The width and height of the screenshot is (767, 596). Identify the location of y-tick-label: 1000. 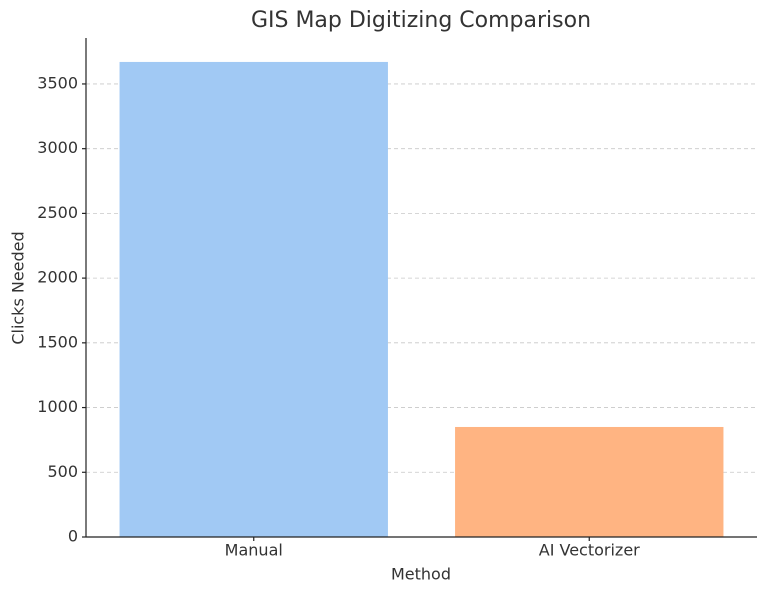
(57, 406).